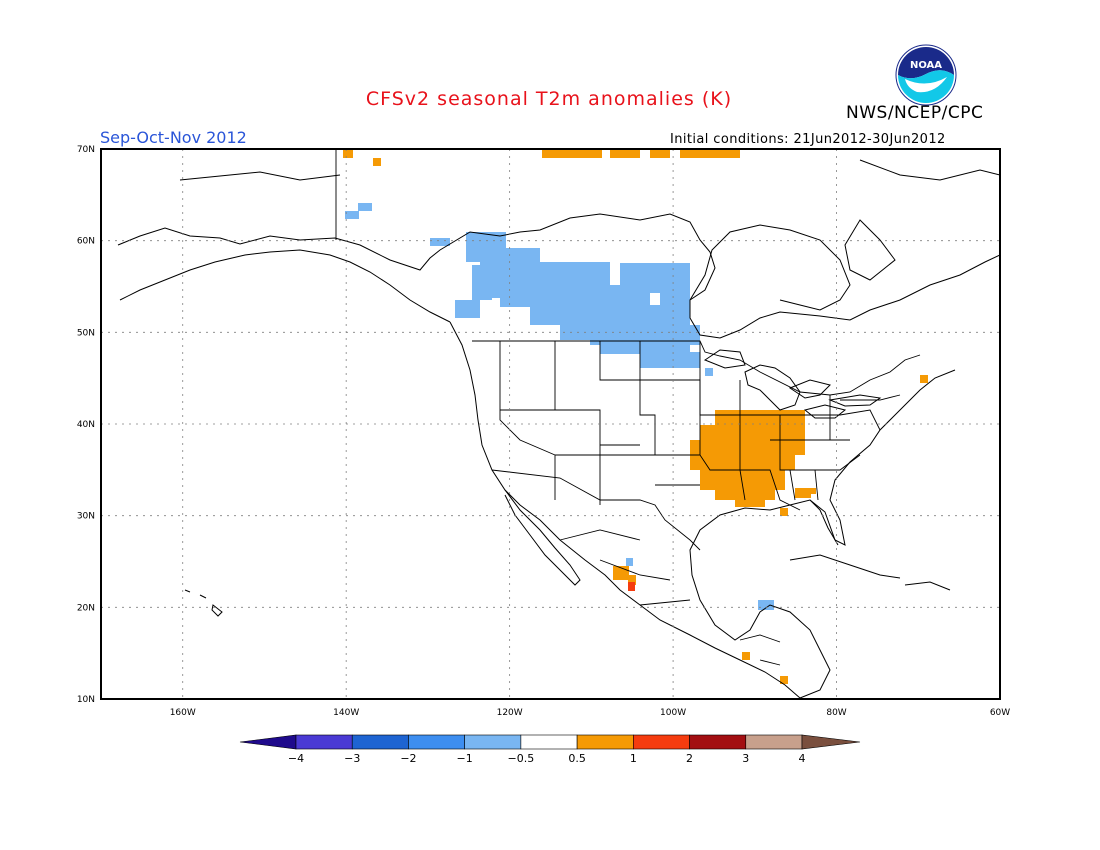 The width and height of the screenshot is (1100, 850). What do you see at coordinates (183, 713) in the screenshot?
I see `lon-tick-label: 160W` at bounding box center [183, 713].